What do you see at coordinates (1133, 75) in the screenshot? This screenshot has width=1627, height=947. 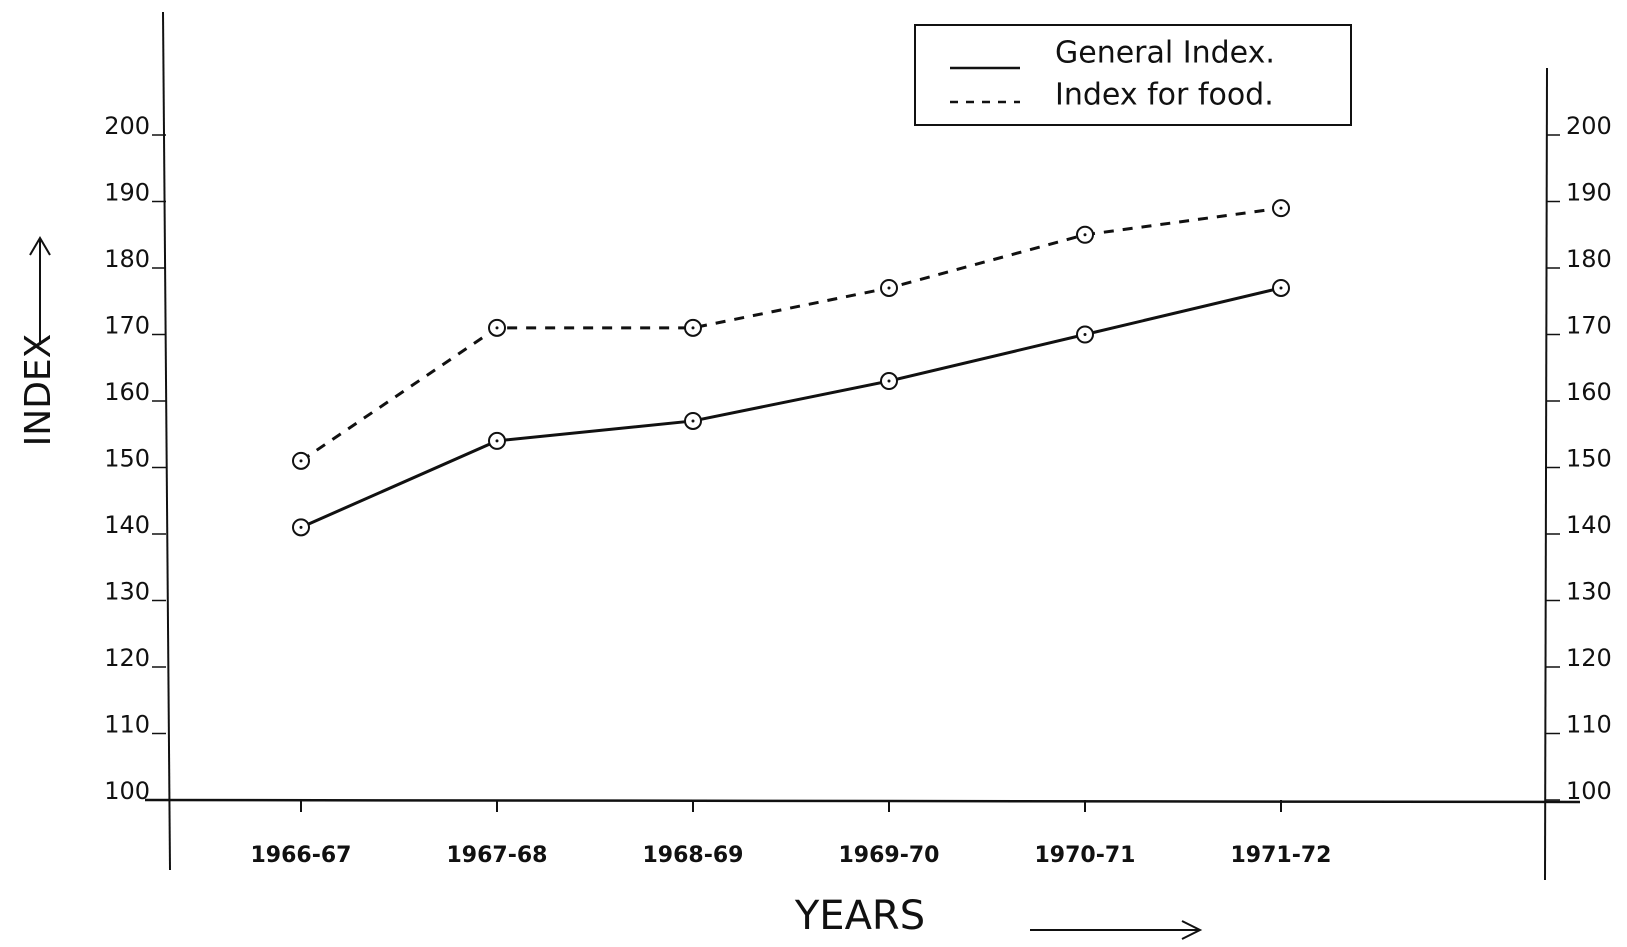 I see `legend-box` at bounding box center [1133, 75].